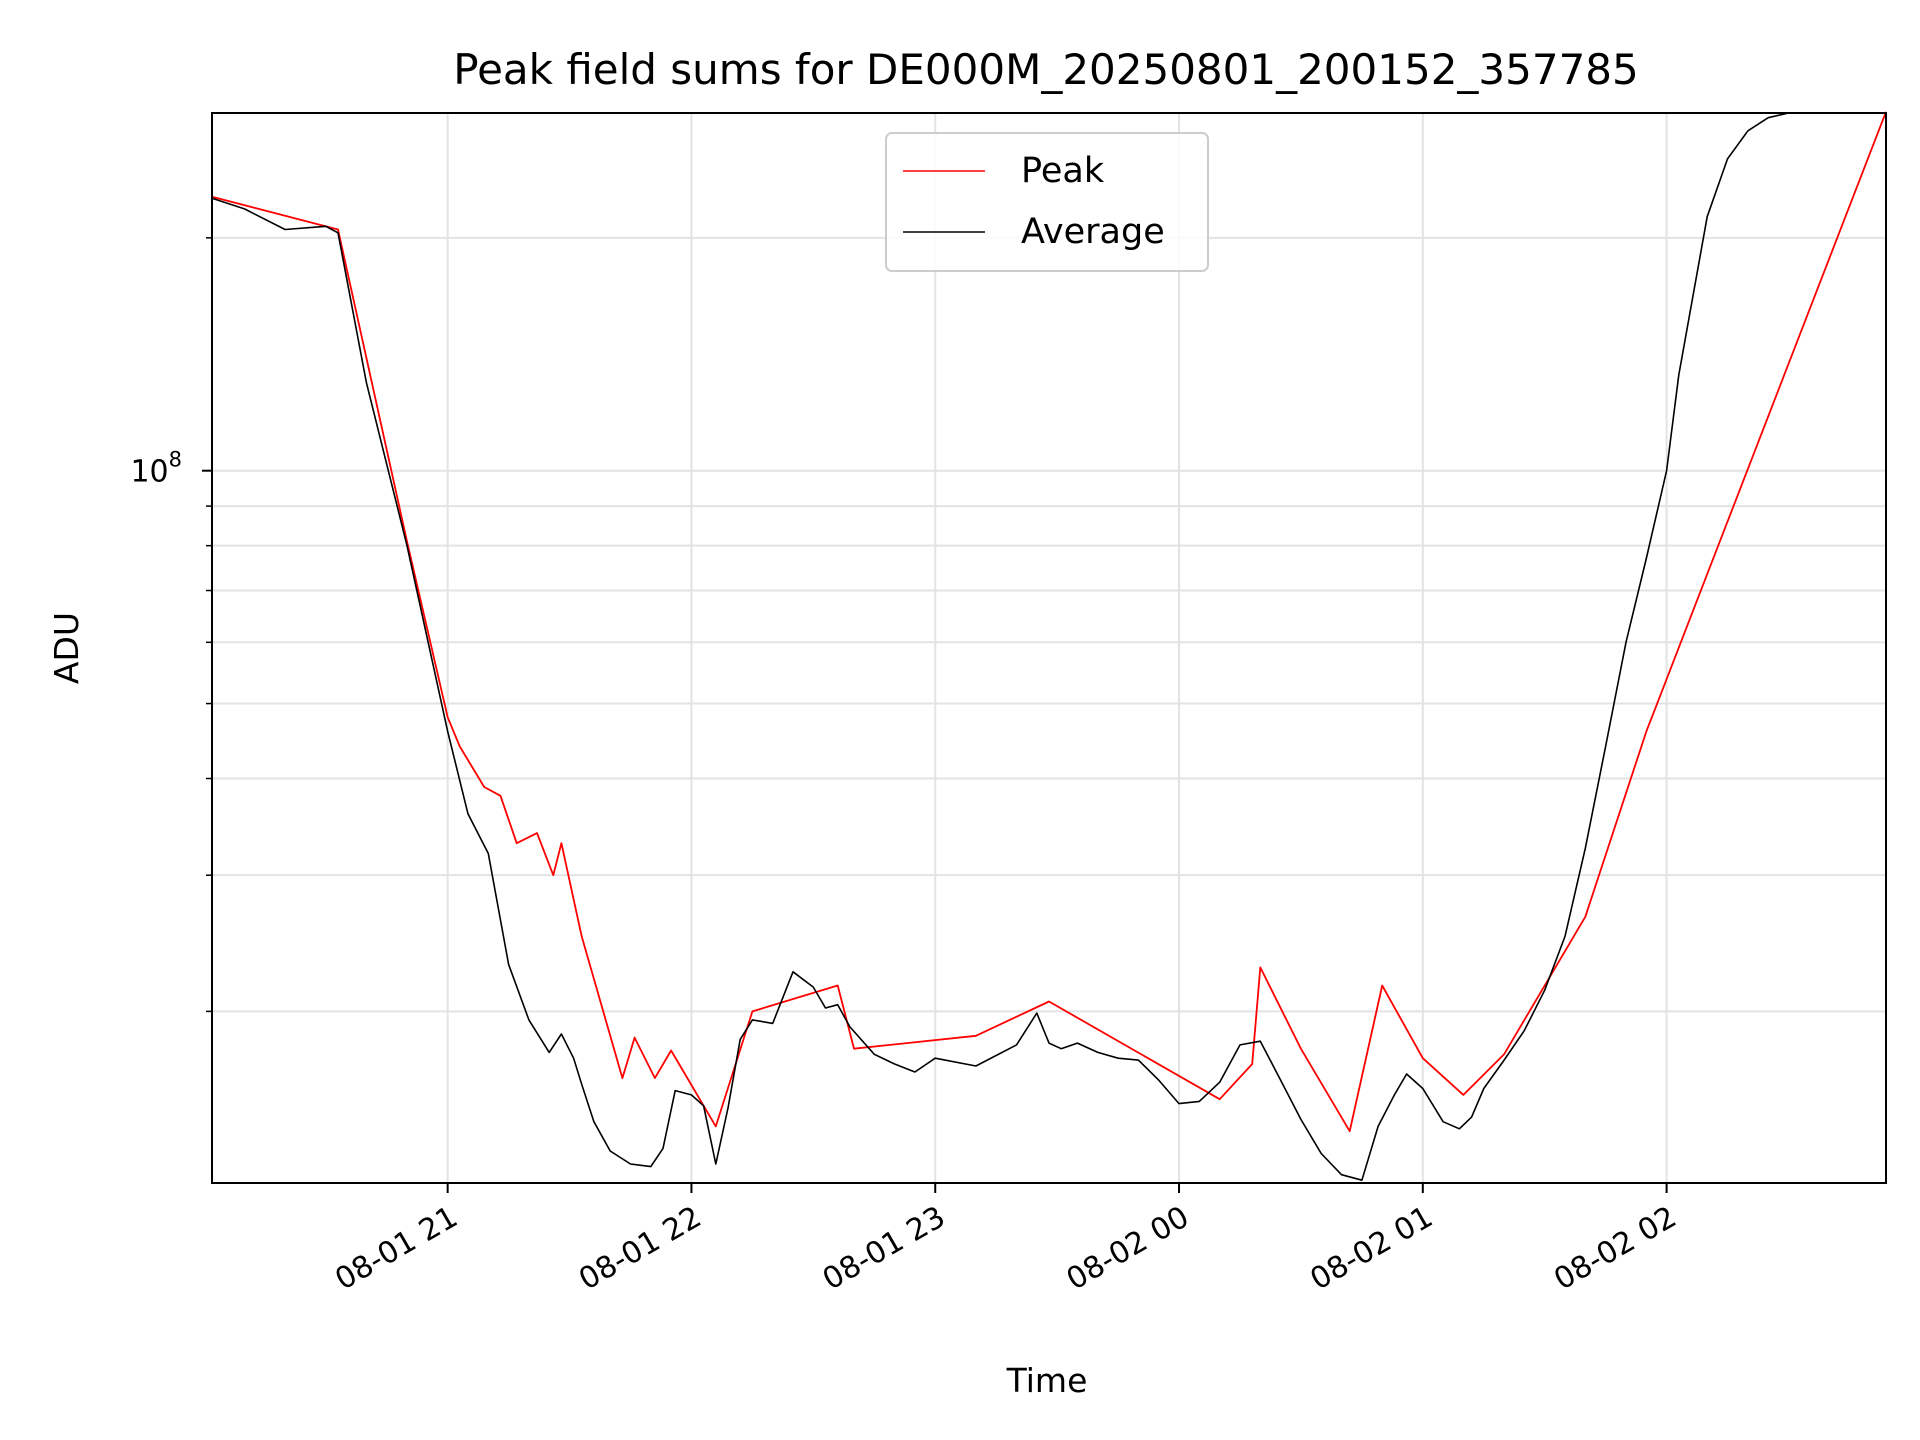 Image resolution: width=1920 pixels, height=1440 pixels. I want to click on legend-box, so click(1047, 202).